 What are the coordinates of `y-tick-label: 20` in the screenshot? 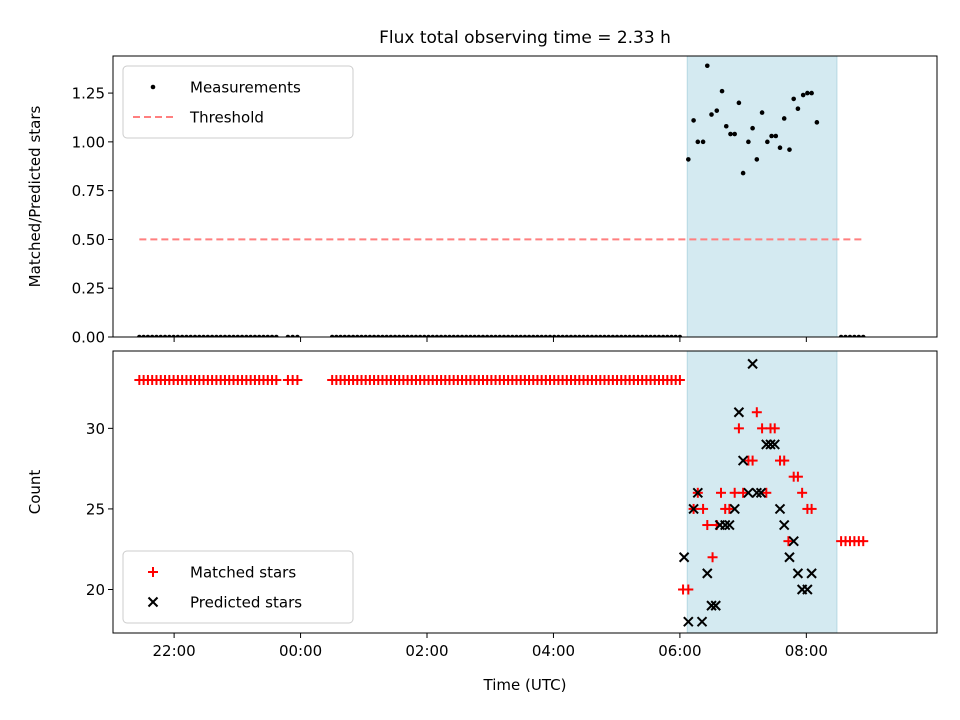 It's located at (95, 590).